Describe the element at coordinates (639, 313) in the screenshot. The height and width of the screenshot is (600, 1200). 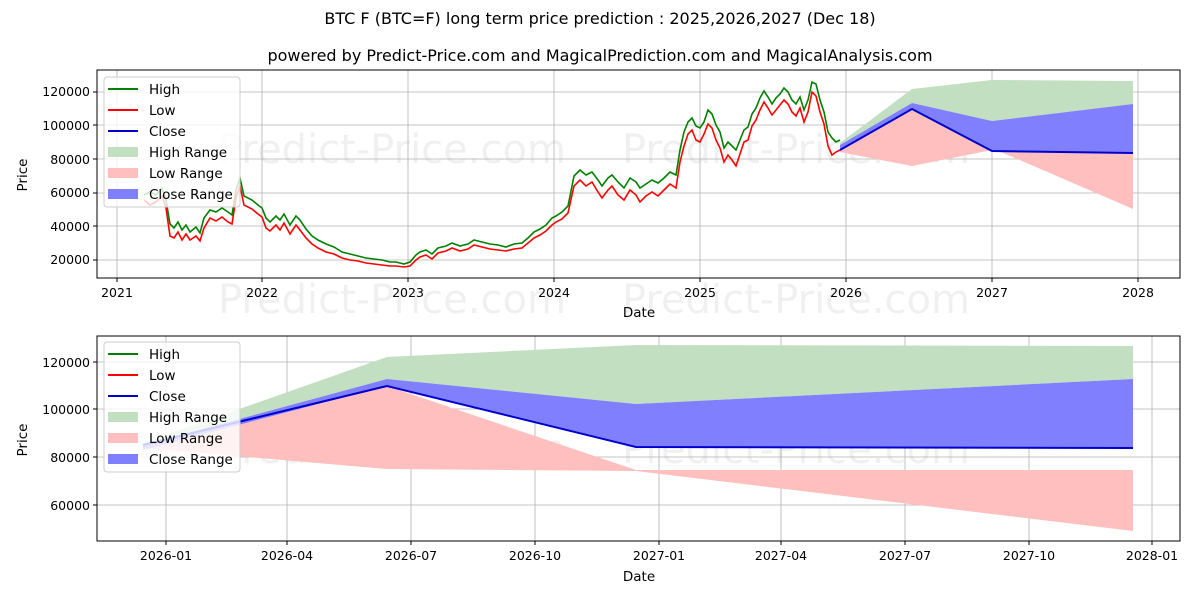
I see `top-x-axis-label: Date` at that location.